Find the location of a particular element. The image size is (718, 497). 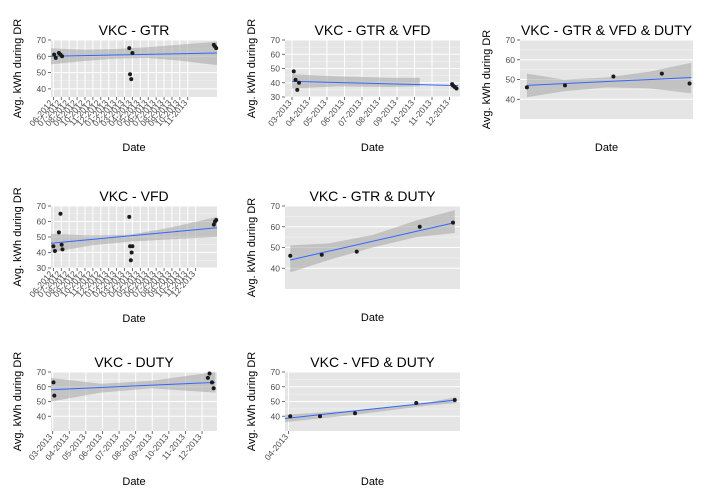

chart-title: VKC - GTR & DUTY is located at coordinates (372, 196).